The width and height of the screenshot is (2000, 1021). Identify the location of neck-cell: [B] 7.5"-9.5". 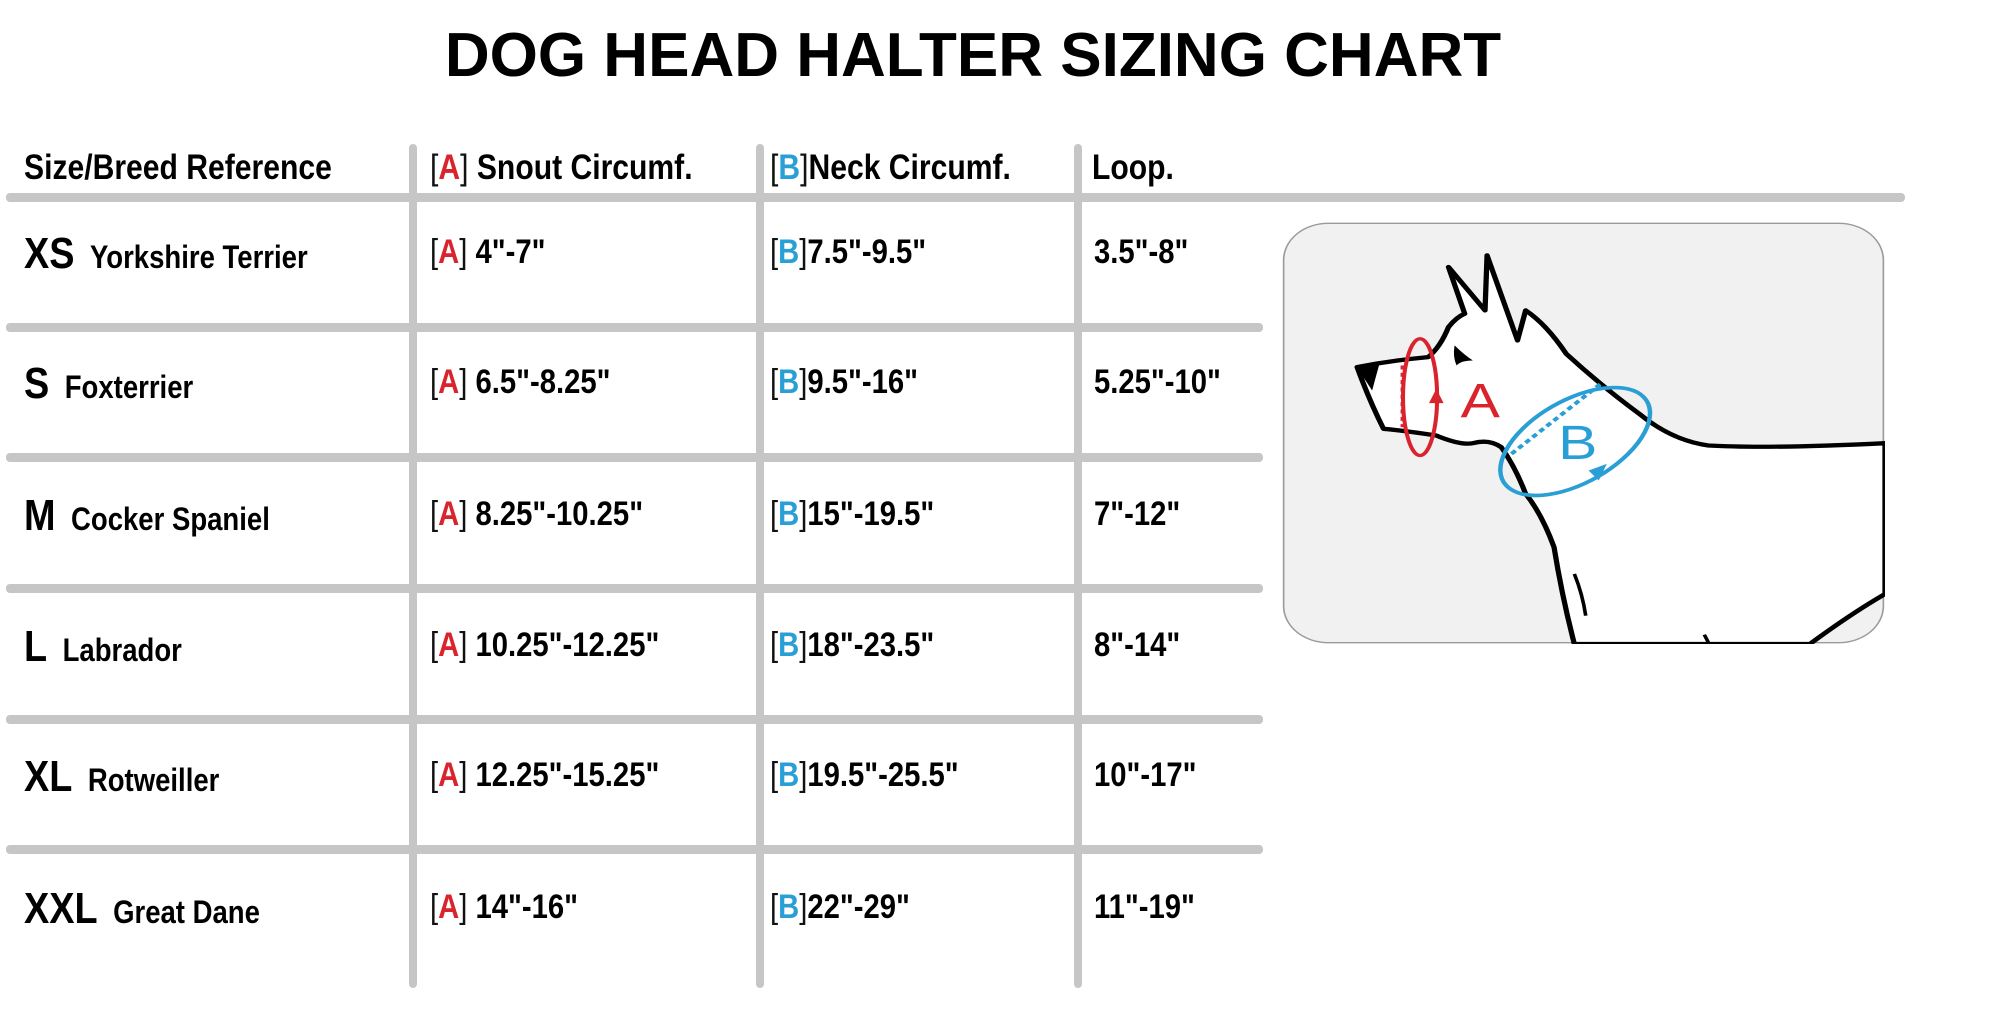
(848, 252).